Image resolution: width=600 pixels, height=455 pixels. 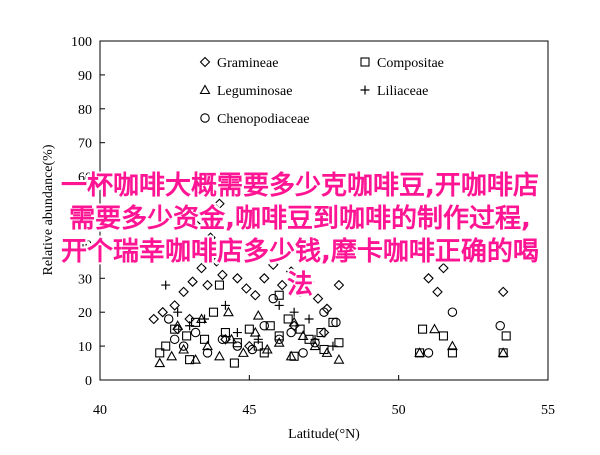 What do you see at coordinates (85, 313) in the screenshot?
I see `y-tick-label: 20` at bounding box center [85, 313].